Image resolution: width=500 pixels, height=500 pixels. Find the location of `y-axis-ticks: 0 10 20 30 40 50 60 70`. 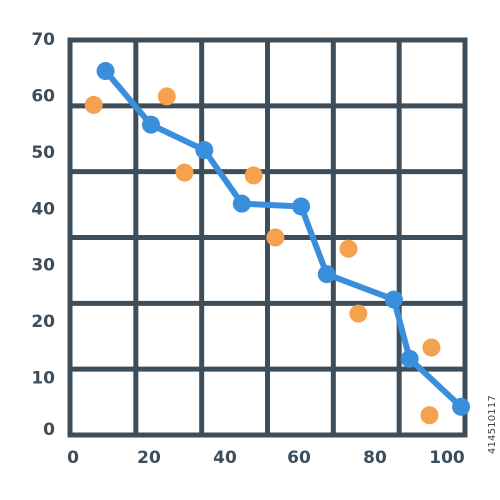

y-axis-ticks: 0 10 20 30 40 50 60 70 is located at coordinates (43, 235).